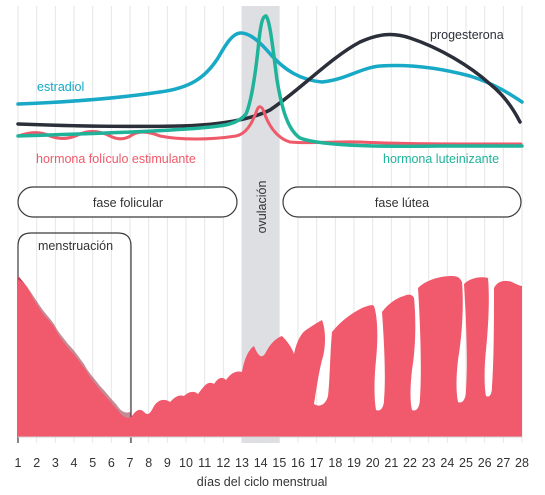 This screenshot has width=545, height=495. I want to click on day-tick-21: 21, so click(391, 463).